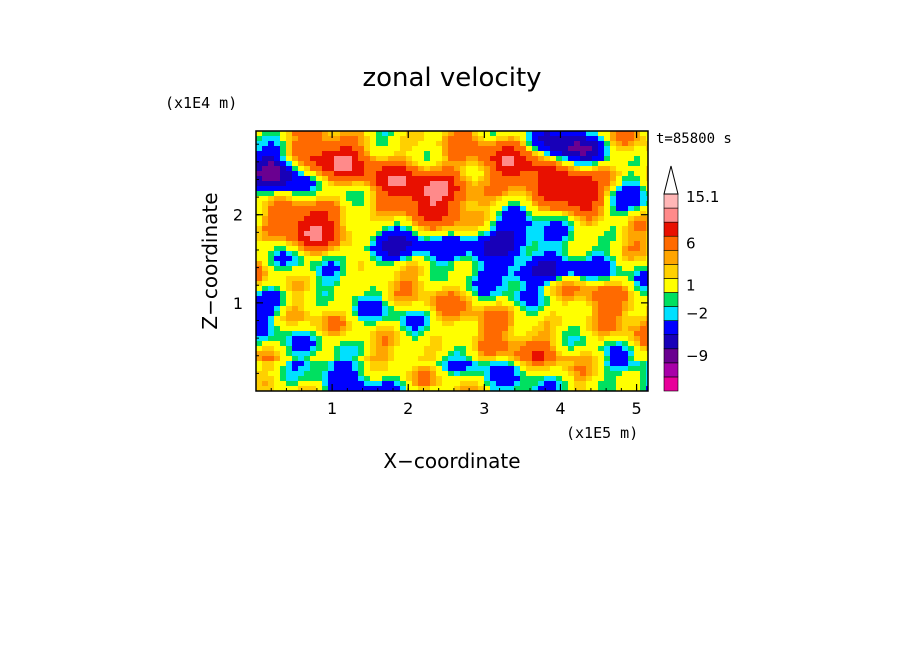  What do you see at coordinates (201, 103) in the screenshot?
I see `y-multiplier-label: (x1E4 m)` at bounding box center [201, 103].